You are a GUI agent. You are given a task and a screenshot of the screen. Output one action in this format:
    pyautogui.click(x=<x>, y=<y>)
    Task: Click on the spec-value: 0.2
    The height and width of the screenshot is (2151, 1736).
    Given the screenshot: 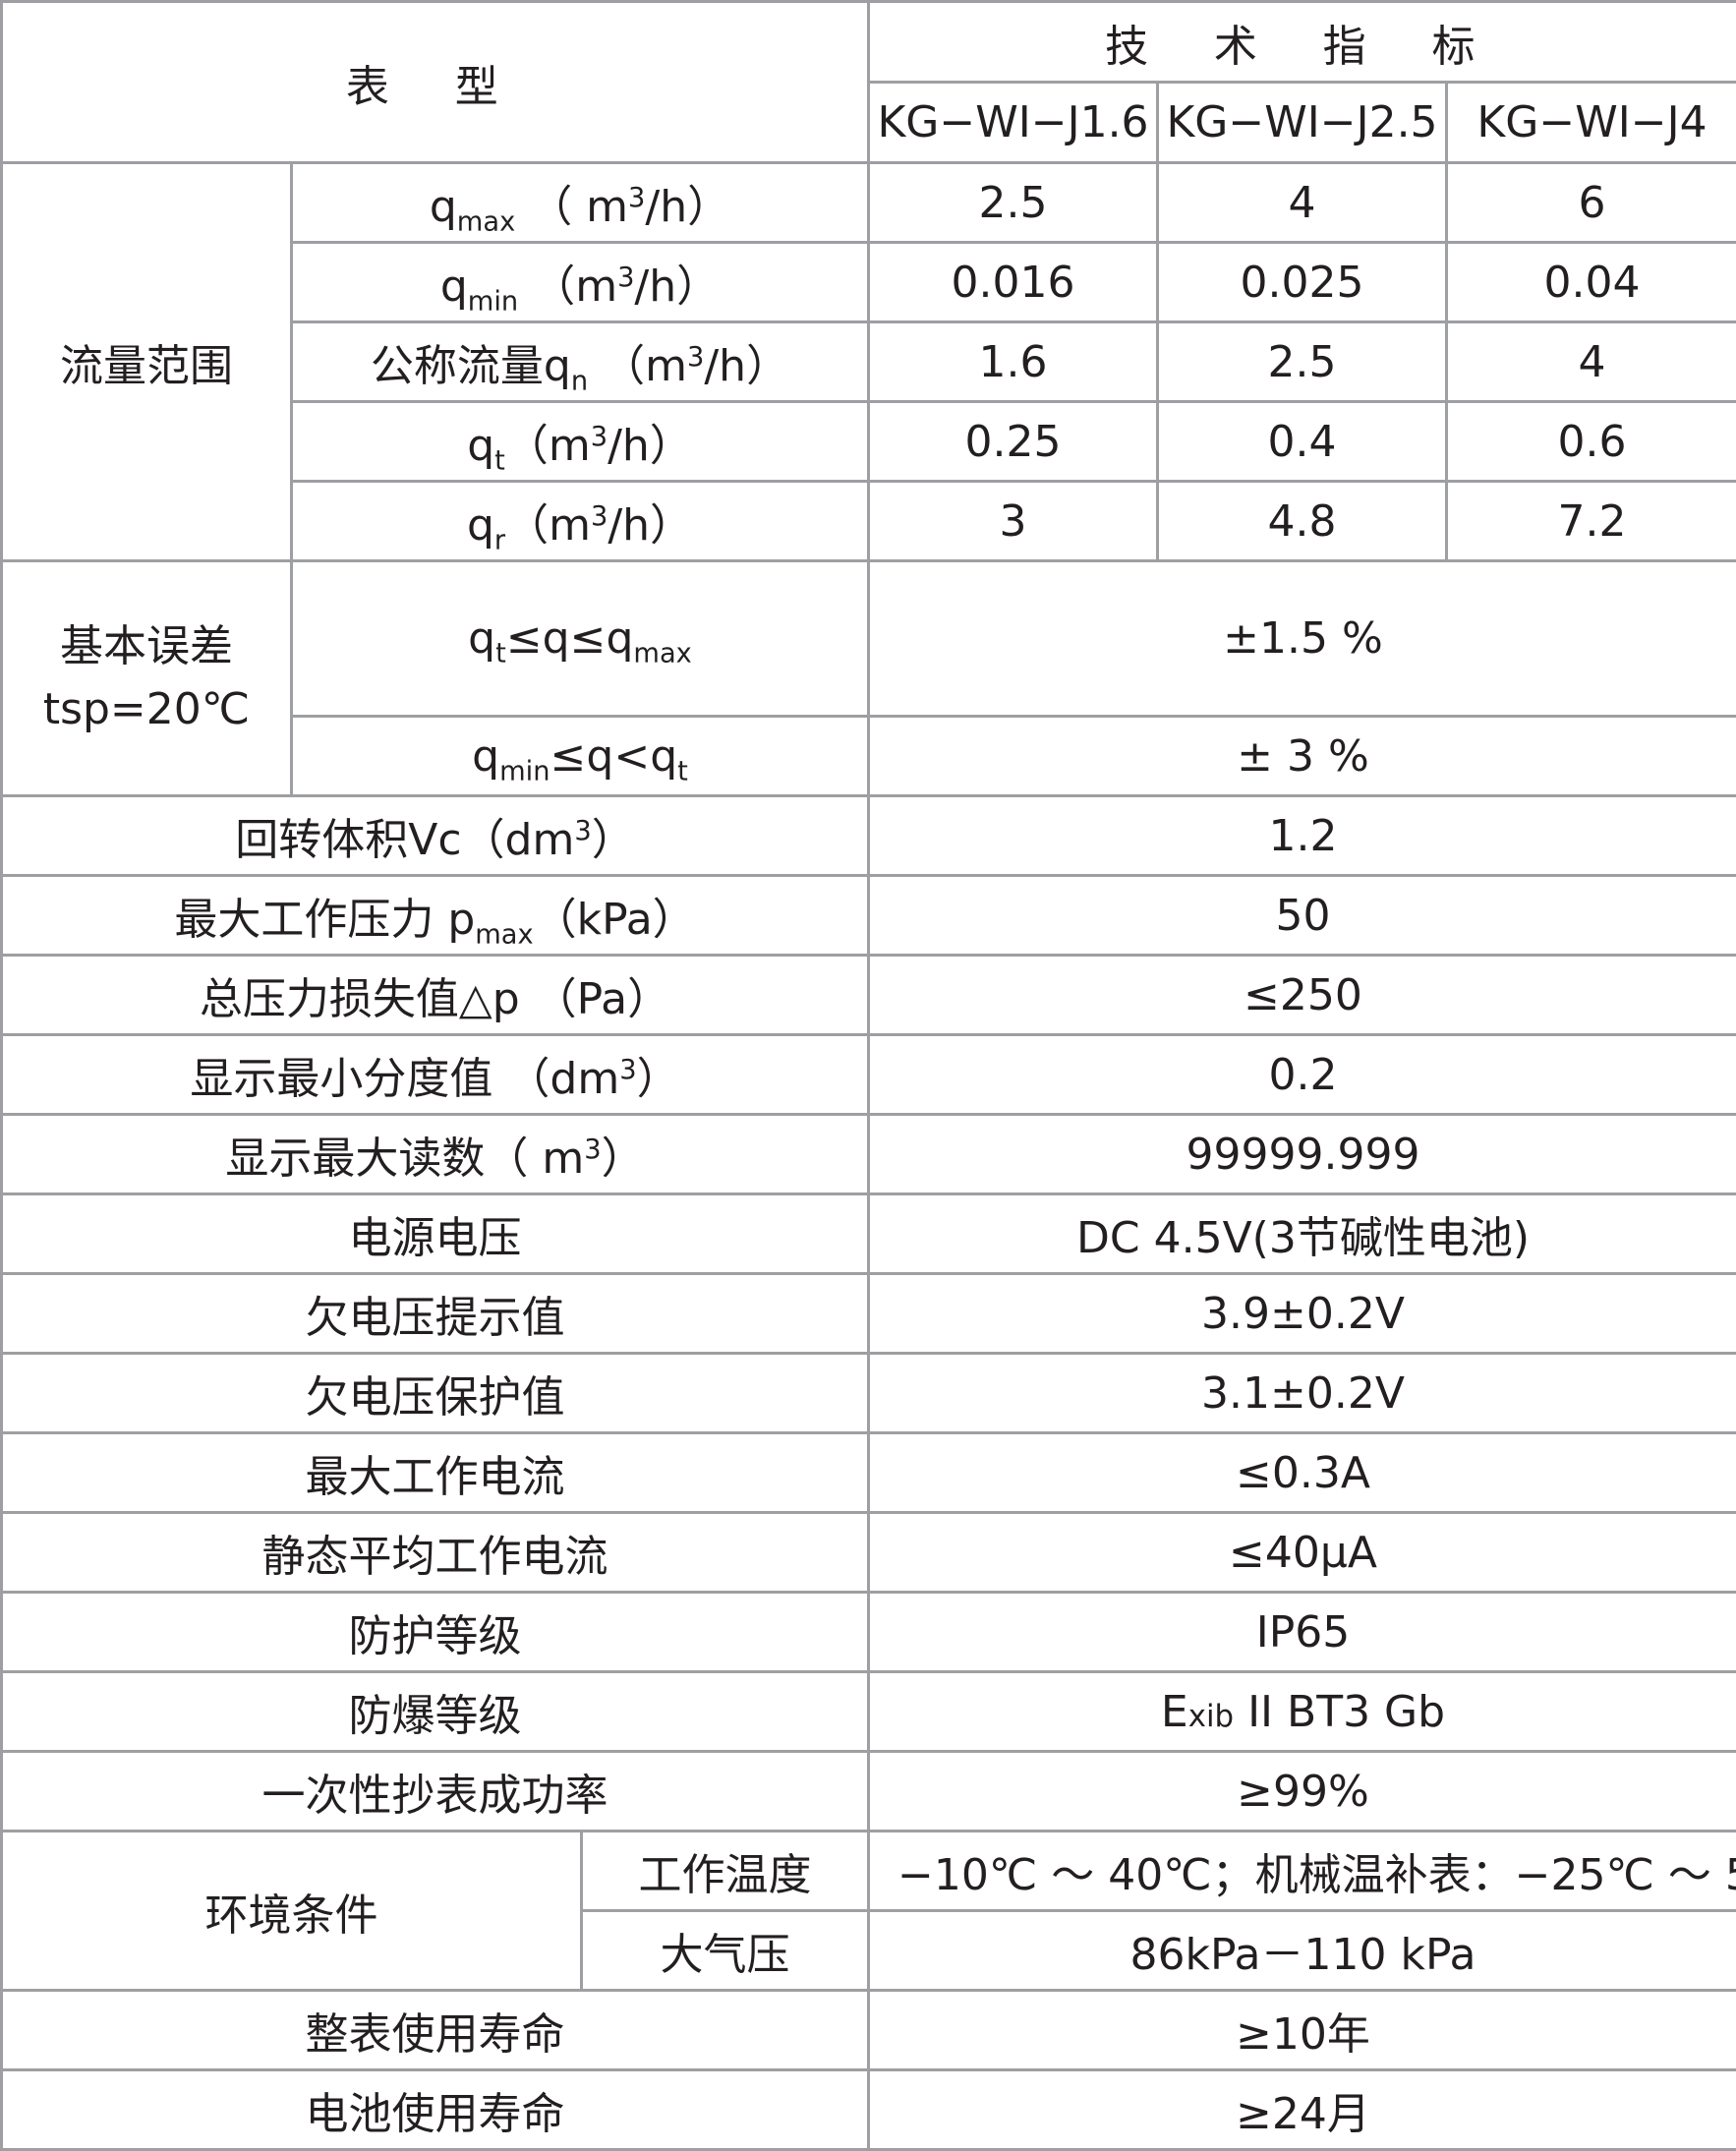 What is the action you would take?
    pyautogui.click(x=1302, y=1075)
    